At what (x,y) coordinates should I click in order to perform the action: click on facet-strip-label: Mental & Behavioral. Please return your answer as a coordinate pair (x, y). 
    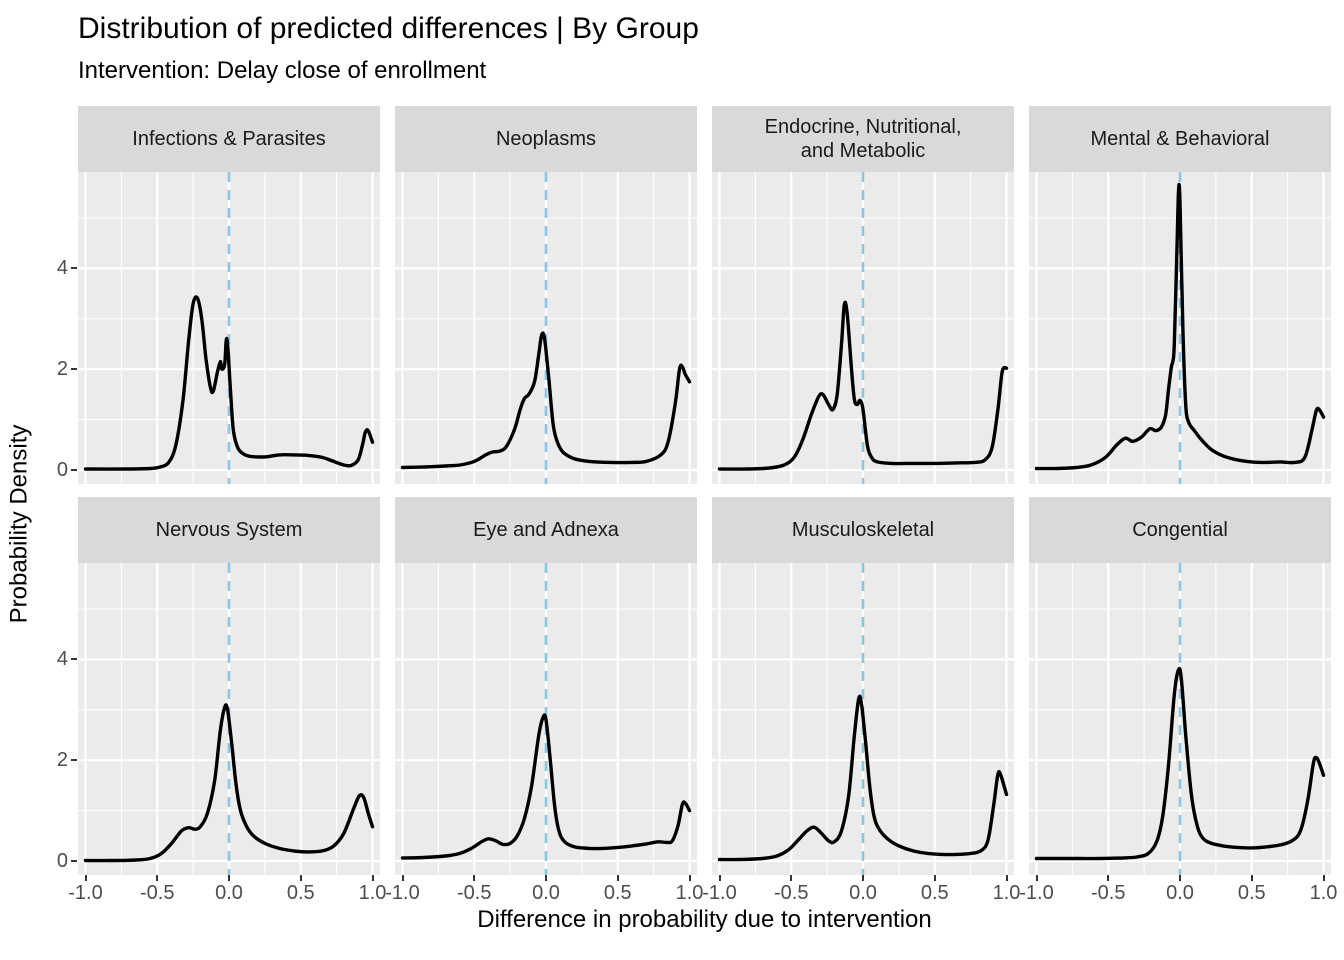
    Looking at the image, I should click on (1180, 139).